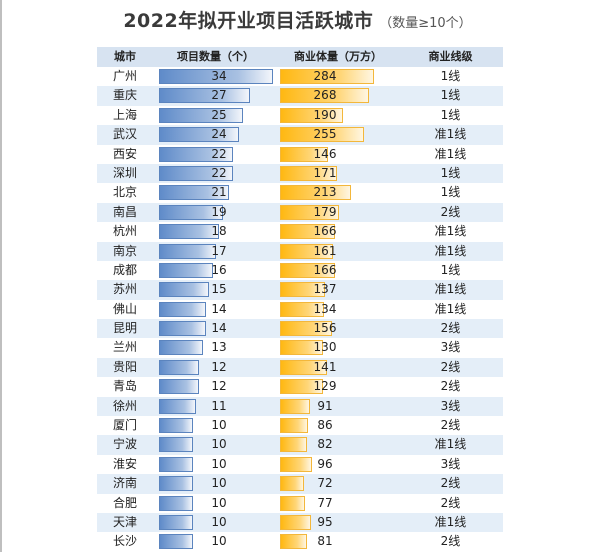  Describe the element at coordinates (325, 134) in the screenshot. I see `area-value: 255` at that location.